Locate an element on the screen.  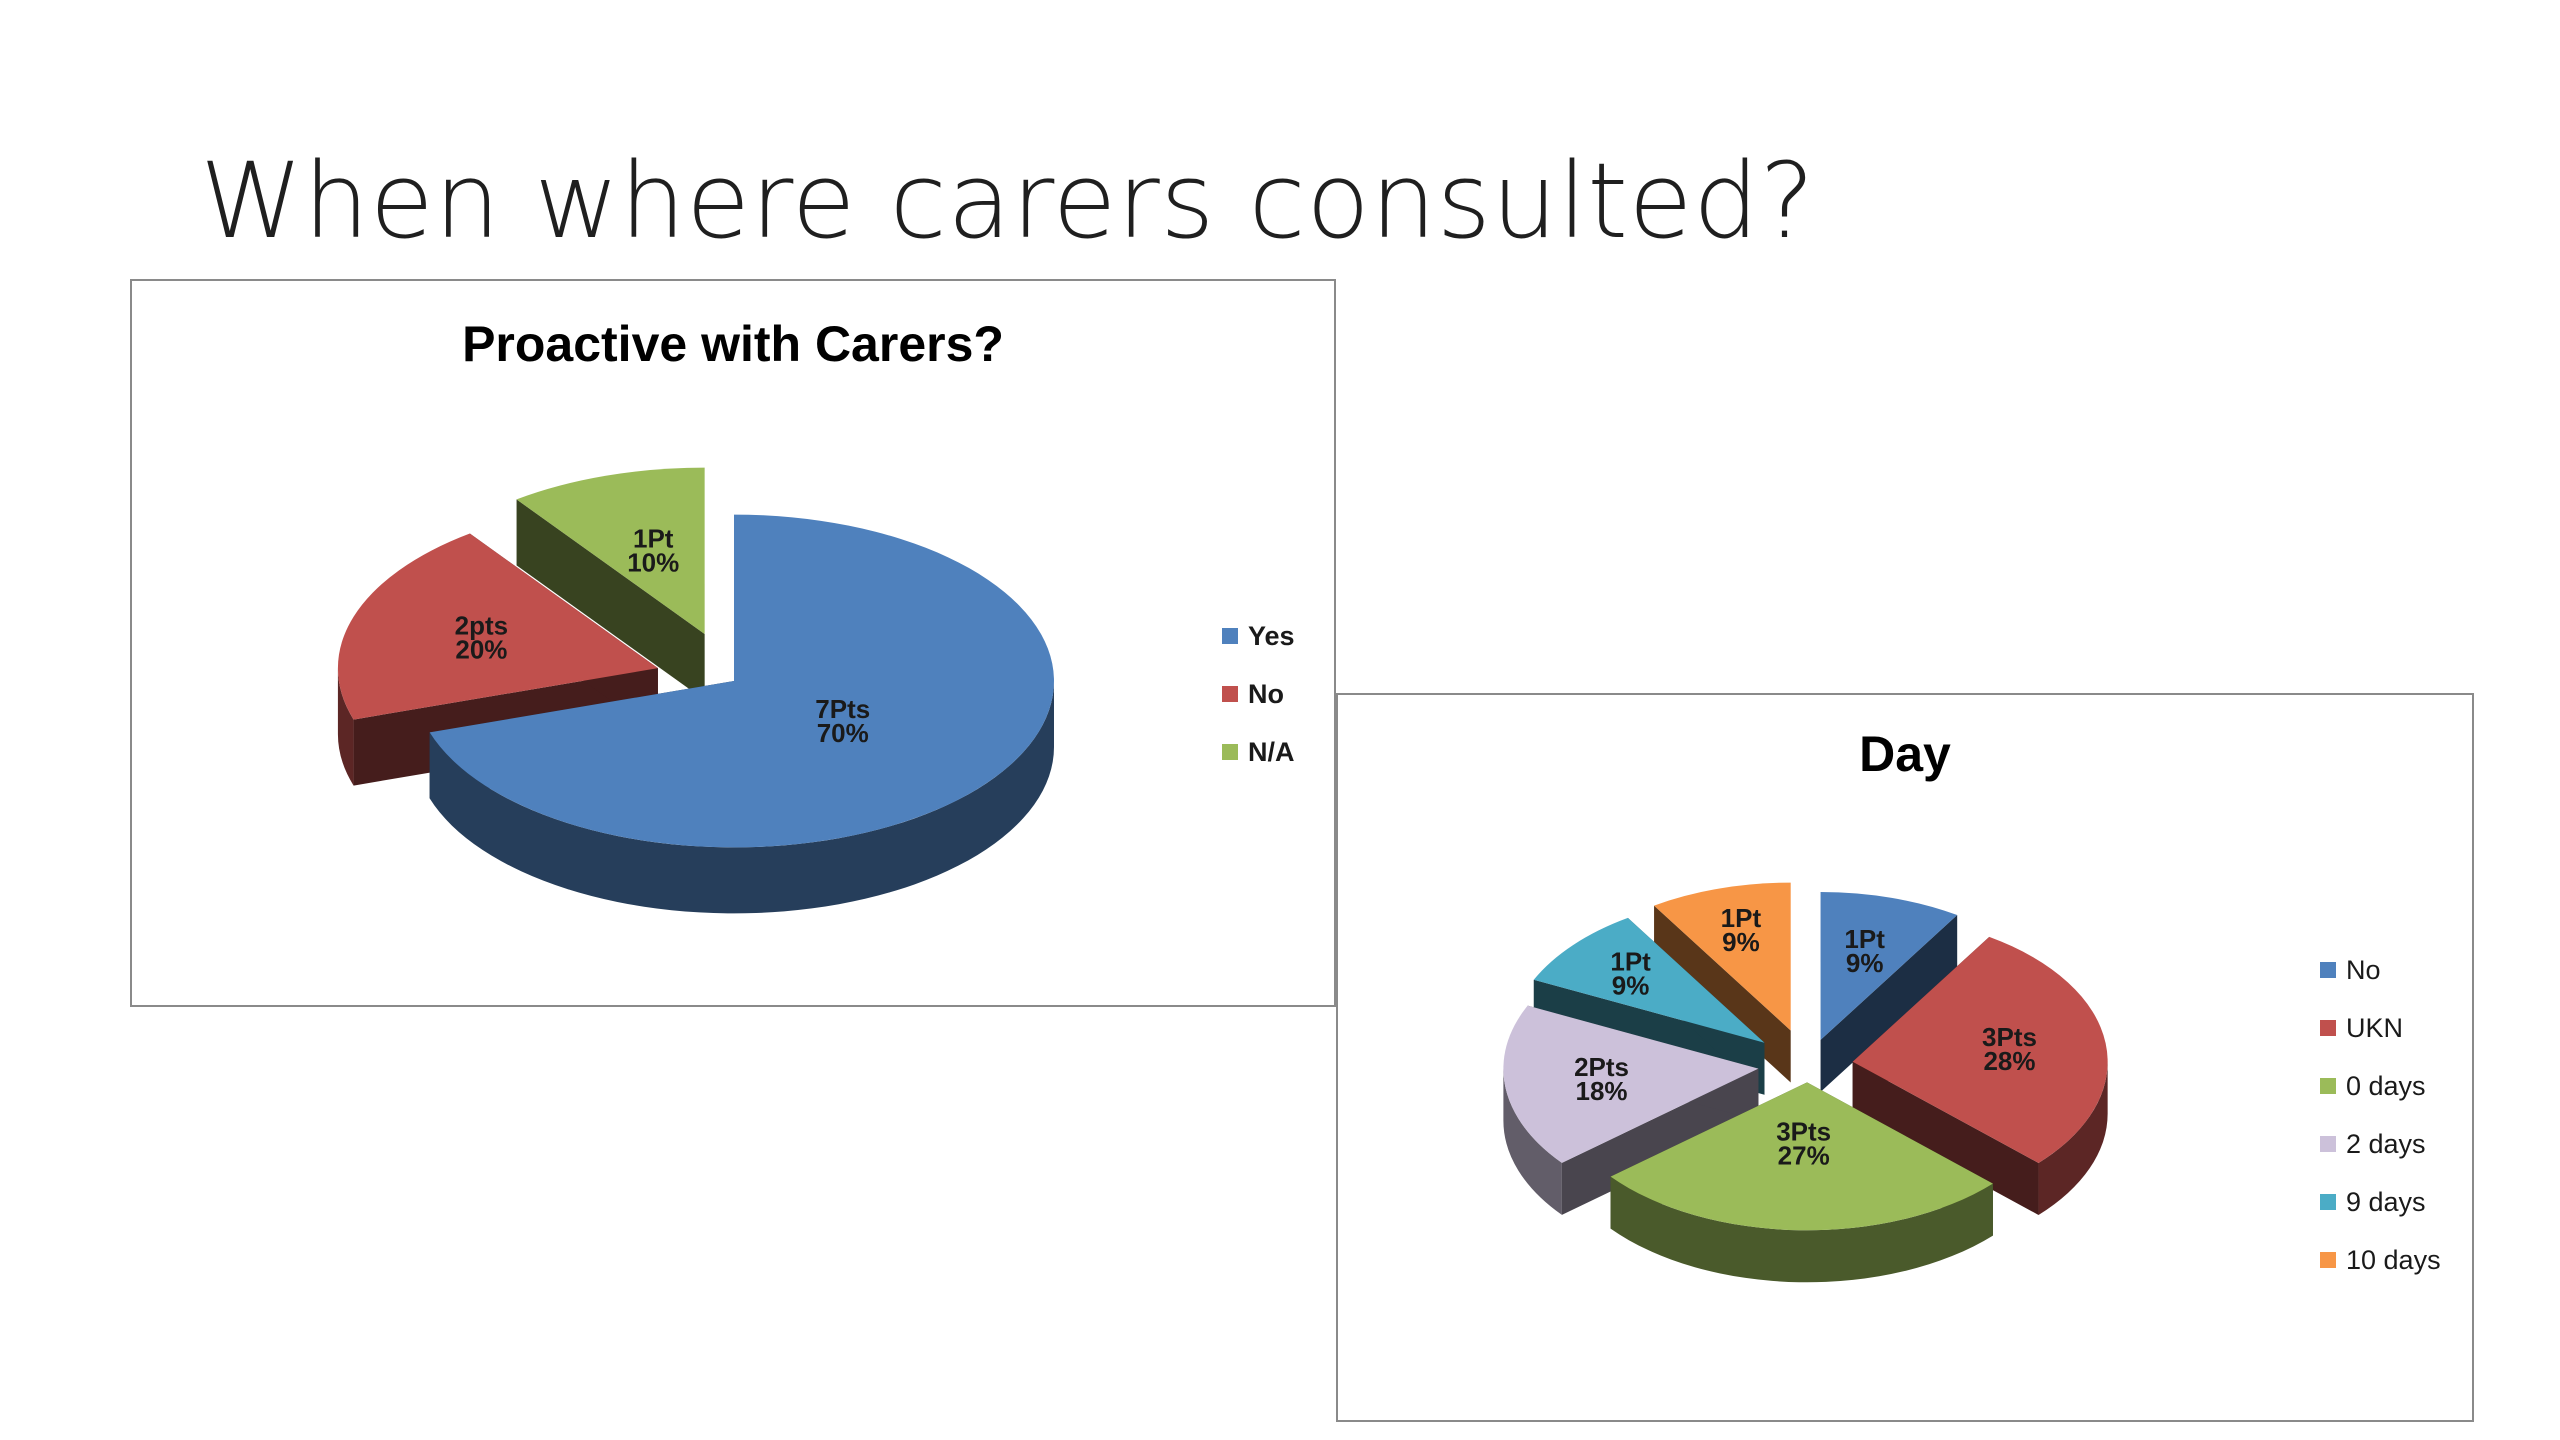
day-legend-item-9-days: 9 days is located at coordinates (2380, 1202).